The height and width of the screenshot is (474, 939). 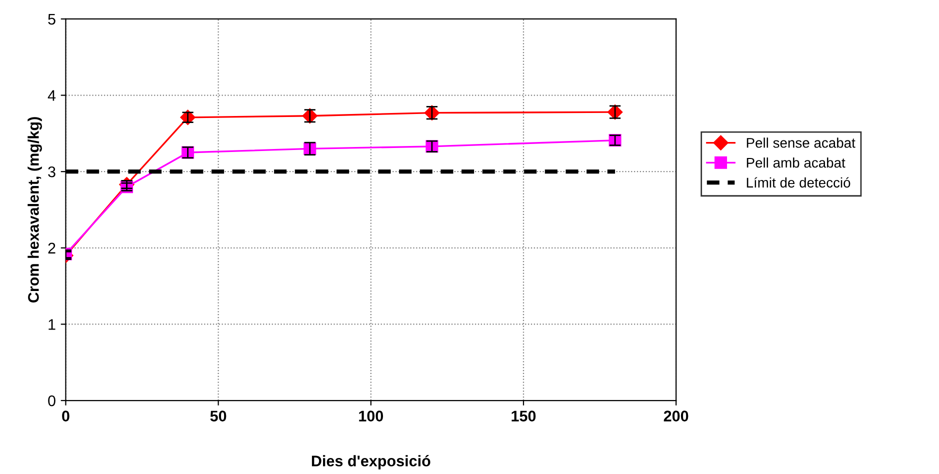 What do you see at coordinates (52, 324) in the screenshot?
I see `y-tick-label: 1` at bounding box center [52, 324].